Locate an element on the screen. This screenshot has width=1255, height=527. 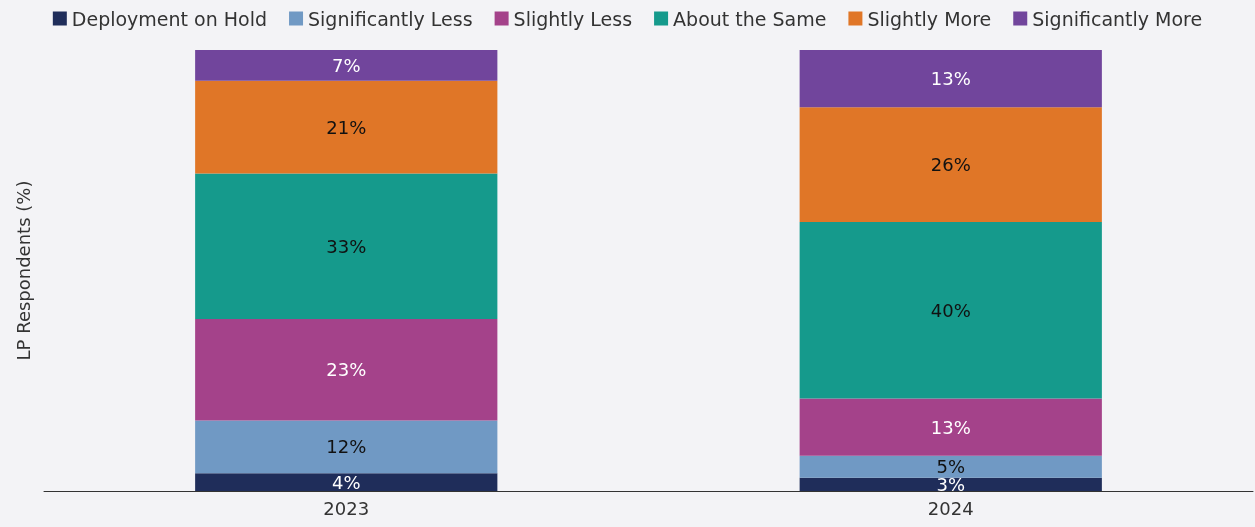
legend-label: Significantly More is located at coordinates (1117, 18).